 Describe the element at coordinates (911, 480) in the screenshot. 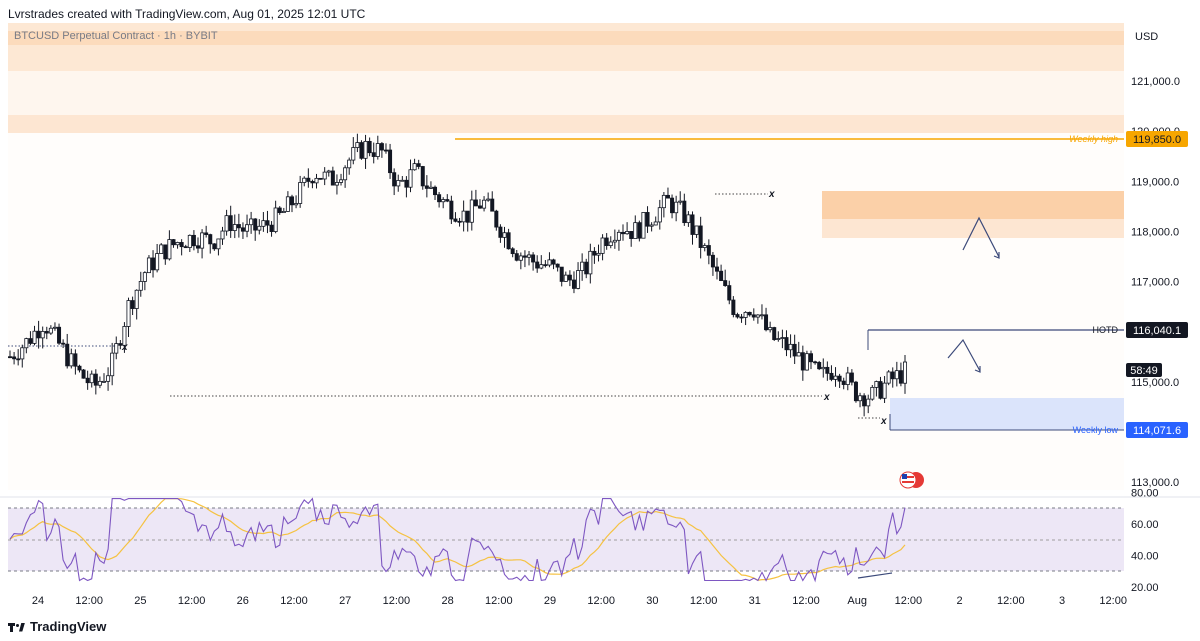

I see `us-event-flag-icon` at that location.